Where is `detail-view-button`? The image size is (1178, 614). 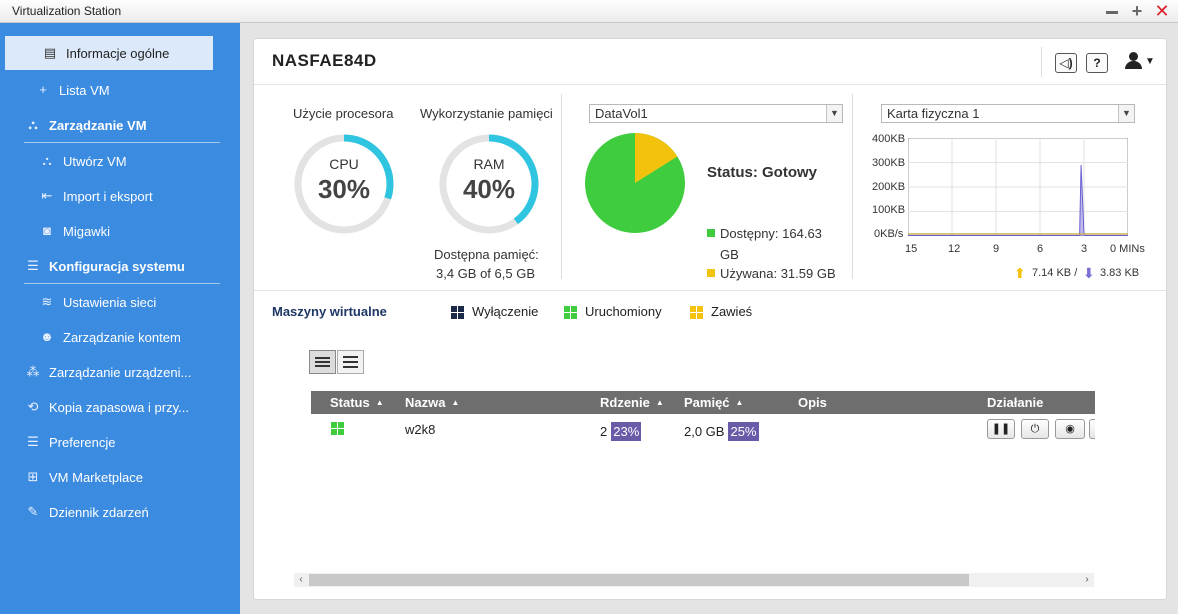 detail-view-button is located at coordinates (350, 362).